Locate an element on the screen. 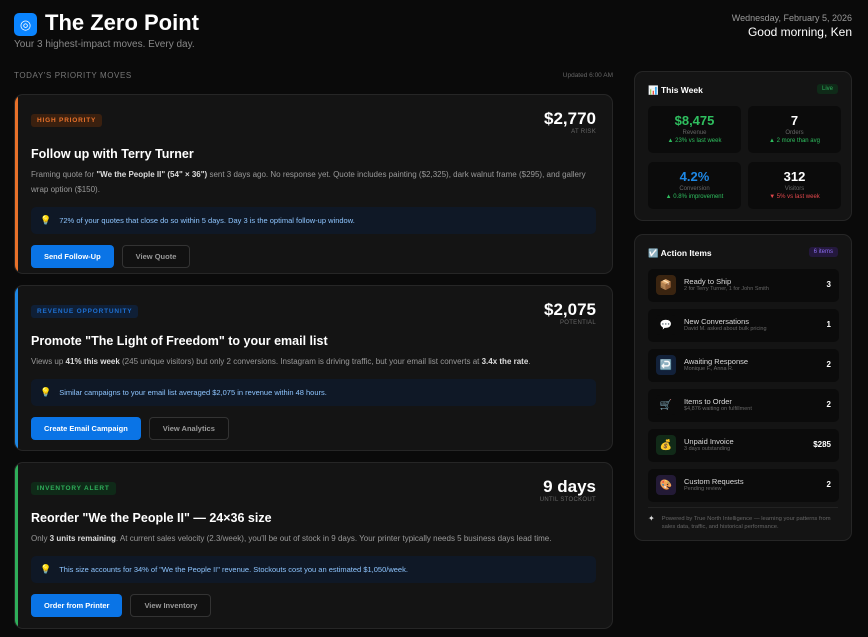 The image size is (868, 637). order-from-printer-button: Order from Printer is located at coordinates (77, 605).